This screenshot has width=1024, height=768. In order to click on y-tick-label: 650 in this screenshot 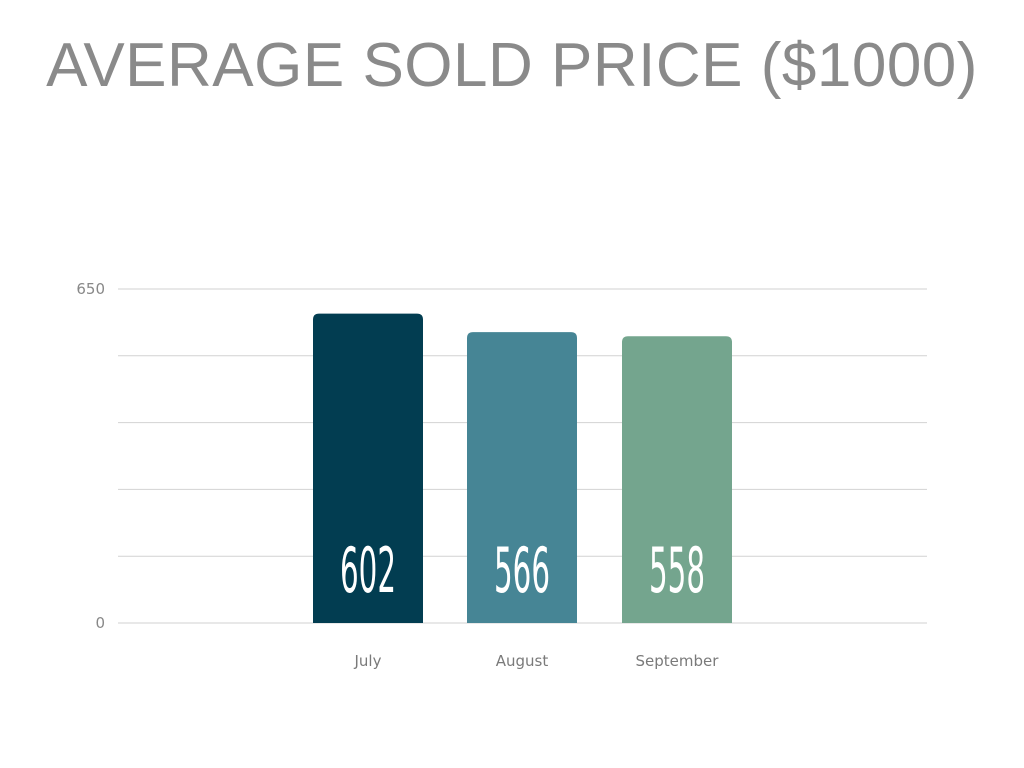, I will do `click(90, 289)`.